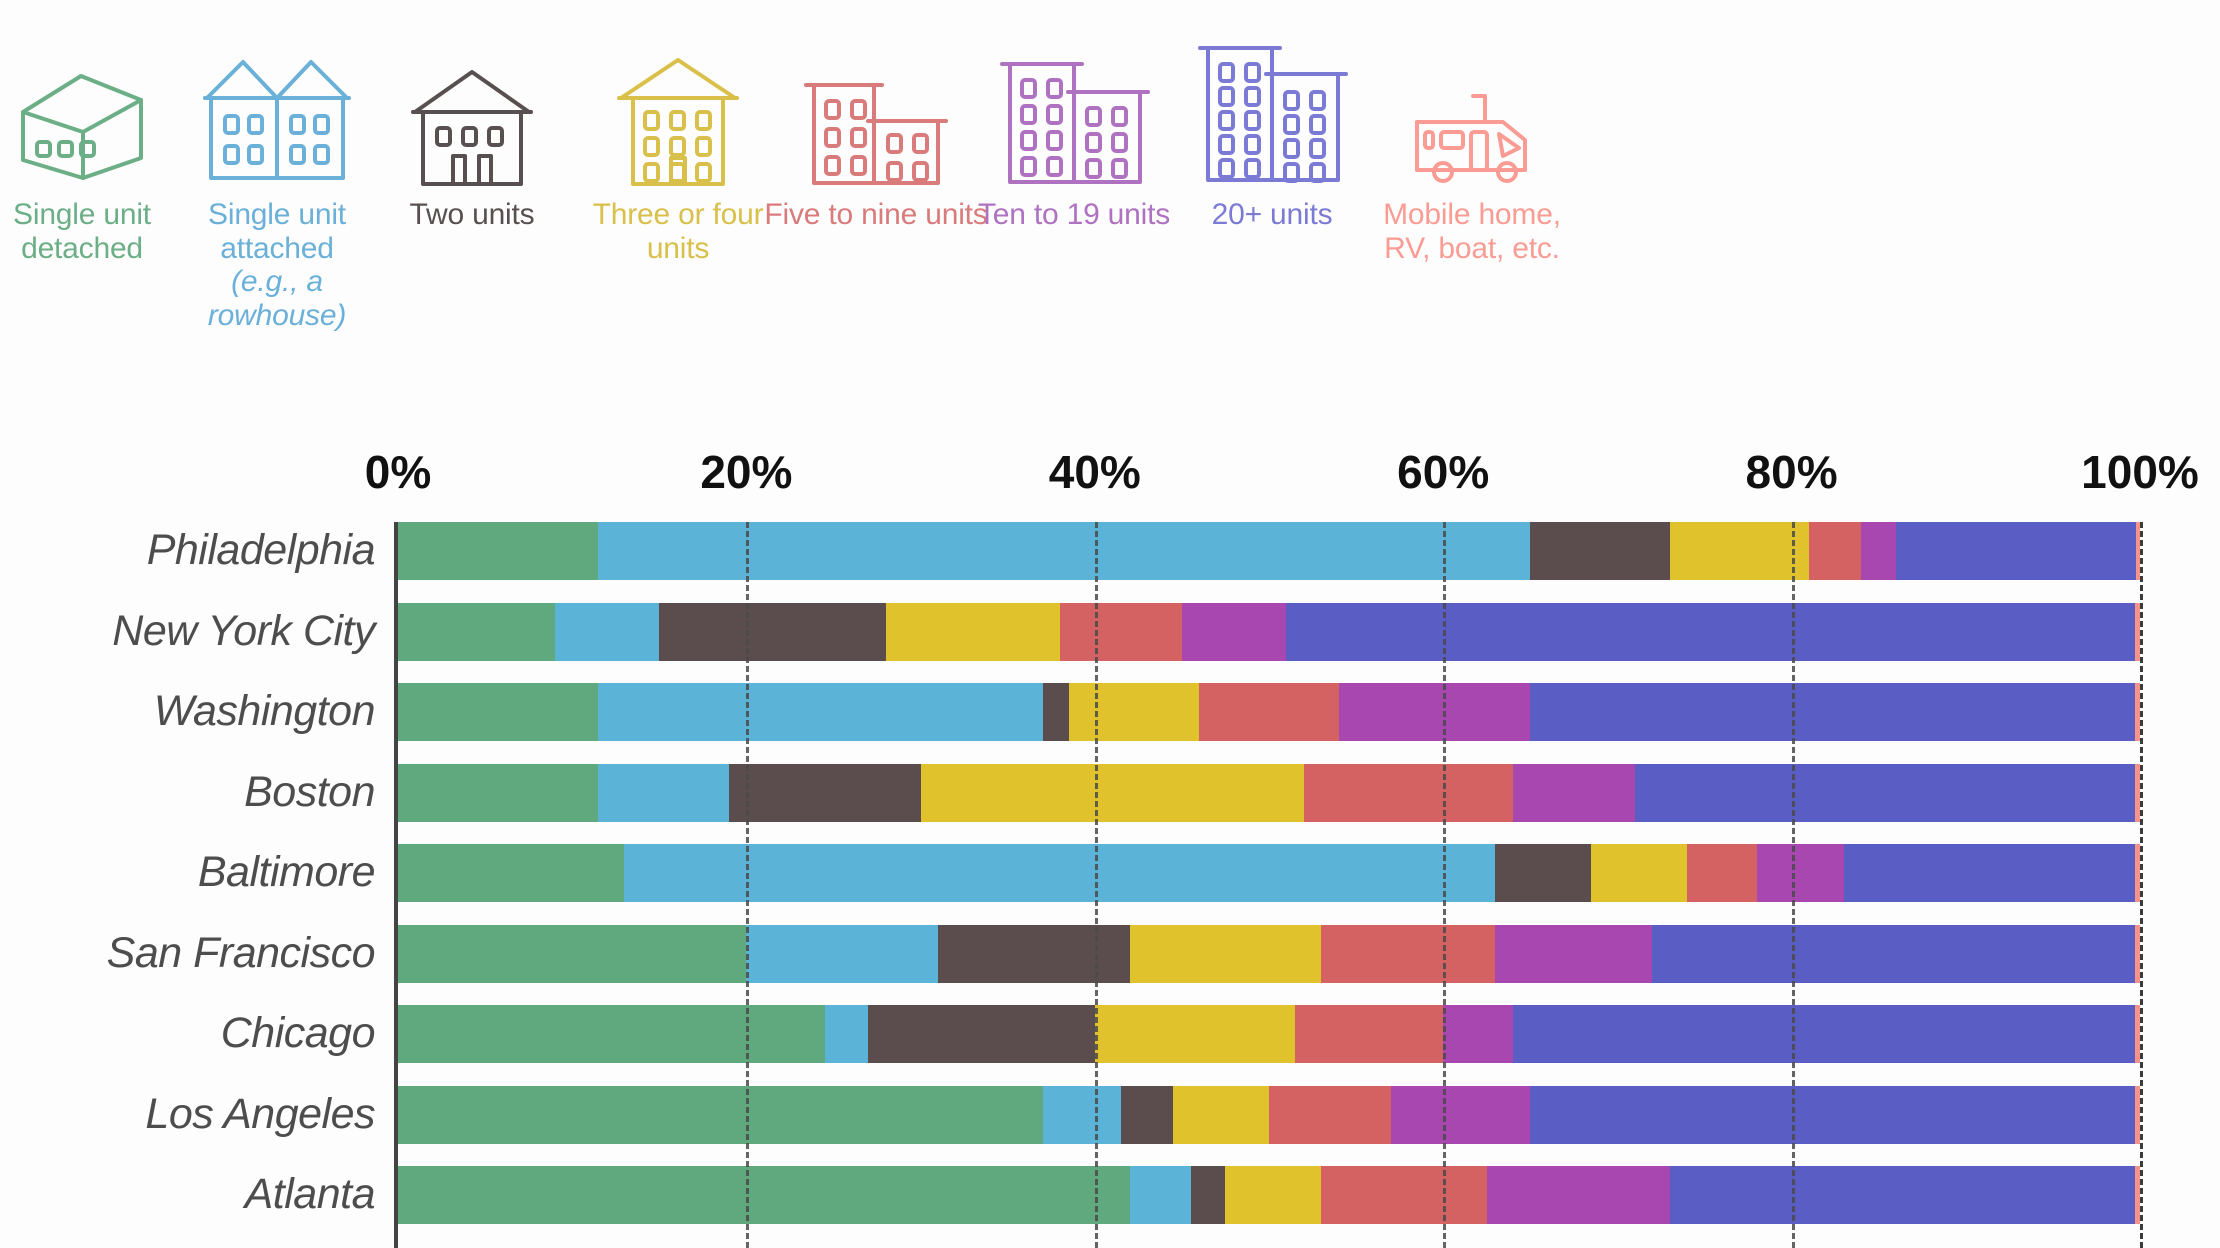 Image resolution: width=2220 pixels, height=1248 pixels. I want to click on bar-row: Philadelphia, so click(1143, 551).